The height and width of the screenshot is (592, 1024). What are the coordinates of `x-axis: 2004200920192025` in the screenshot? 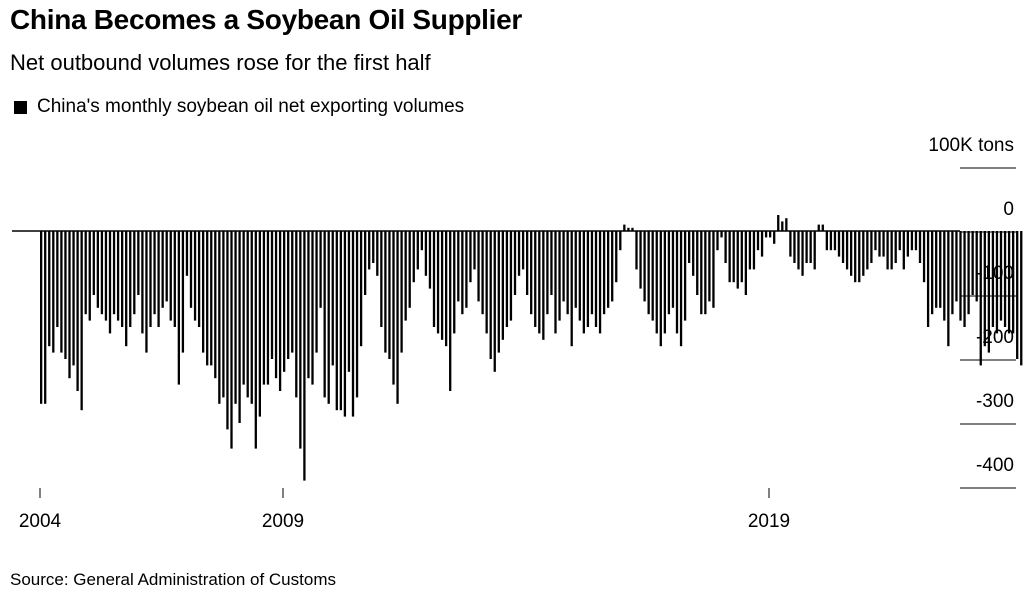 It's located at (404, 510).